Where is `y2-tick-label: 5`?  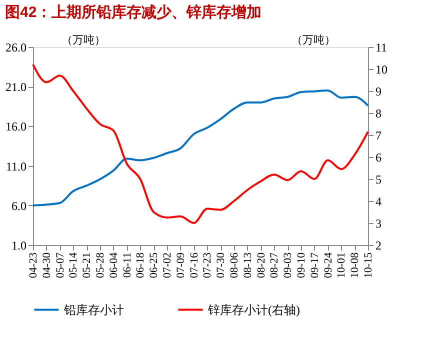
y2-tick-label: 5 is located at coordinates (379, 179).